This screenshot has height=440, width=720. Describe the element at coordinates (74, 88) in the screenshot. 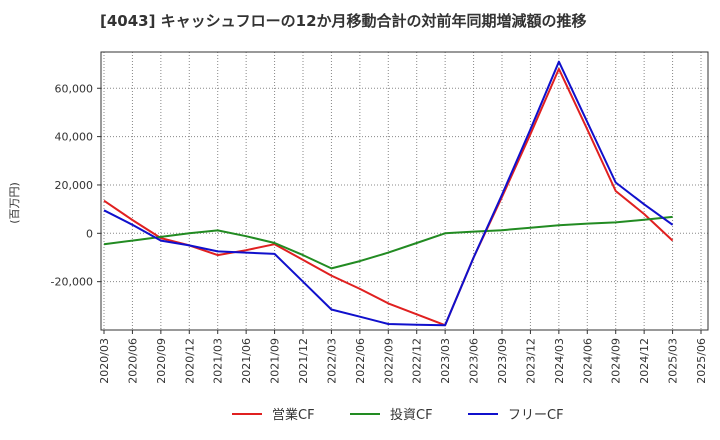

I see `y-tick-label: 60,000` at that location.